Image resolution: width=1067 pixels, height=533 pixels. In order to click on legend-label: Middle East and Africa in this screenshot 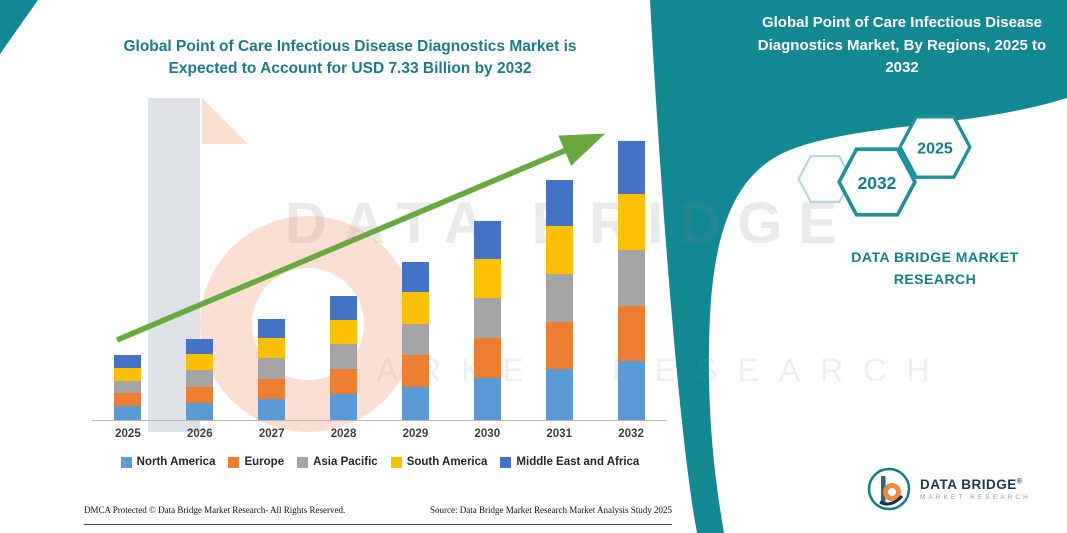, I will do `click(578, 462)`.